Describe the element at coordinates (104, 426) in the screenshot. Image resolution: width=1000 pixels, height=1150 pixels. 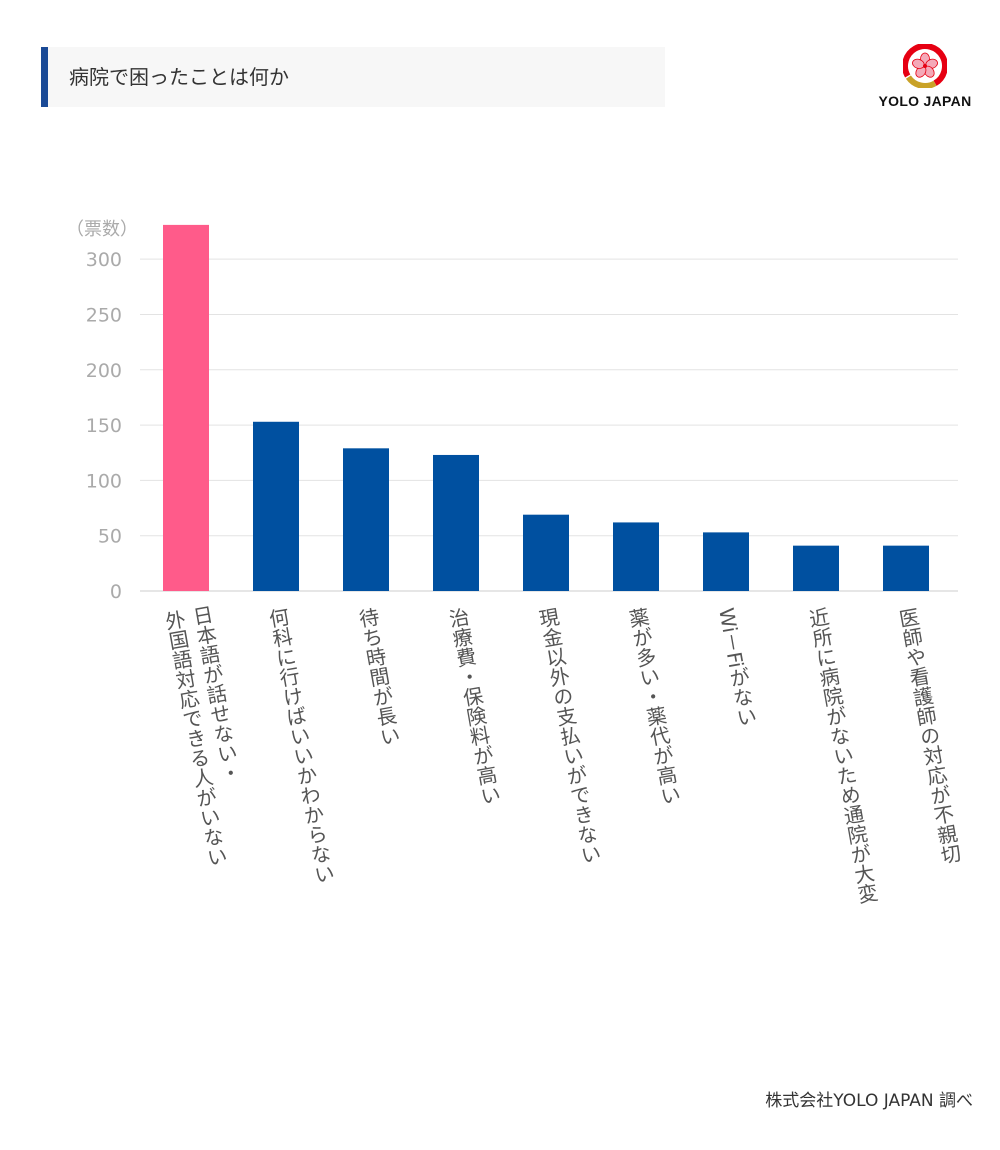
I see `y-tick-label: 150` at that location.